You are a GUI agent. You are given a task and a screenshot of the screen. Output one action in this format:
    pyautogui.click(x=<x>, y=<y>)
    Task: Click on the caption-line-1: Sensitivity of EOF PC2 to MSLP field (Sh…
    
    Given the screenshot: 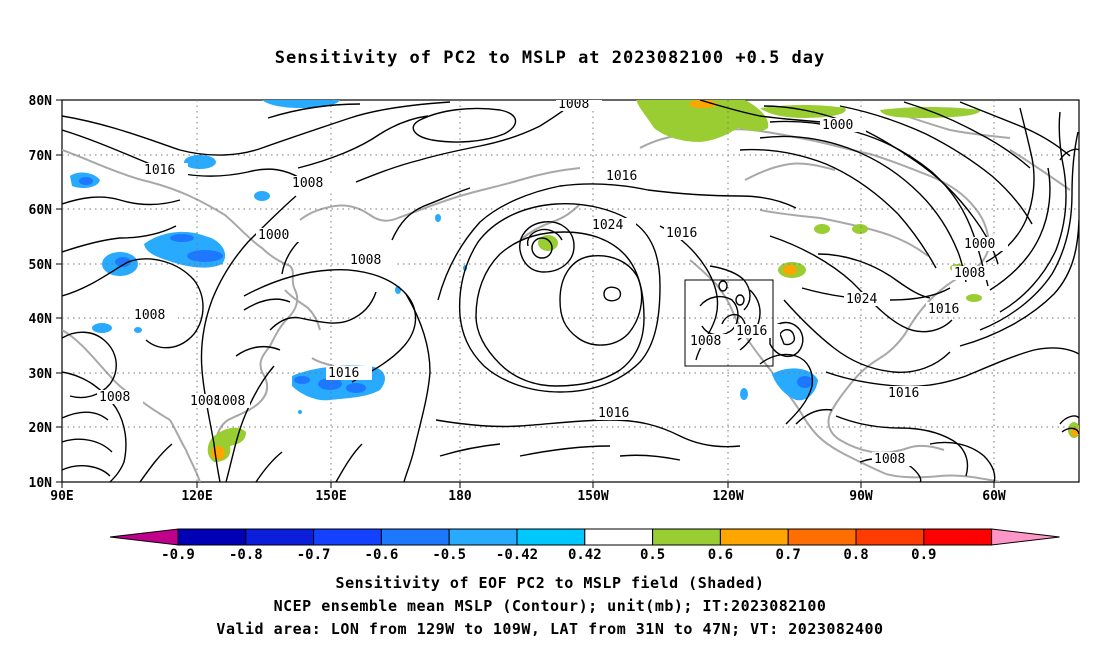 What is the action you would take?
    pyautogui.click(x=550, y=583)
    